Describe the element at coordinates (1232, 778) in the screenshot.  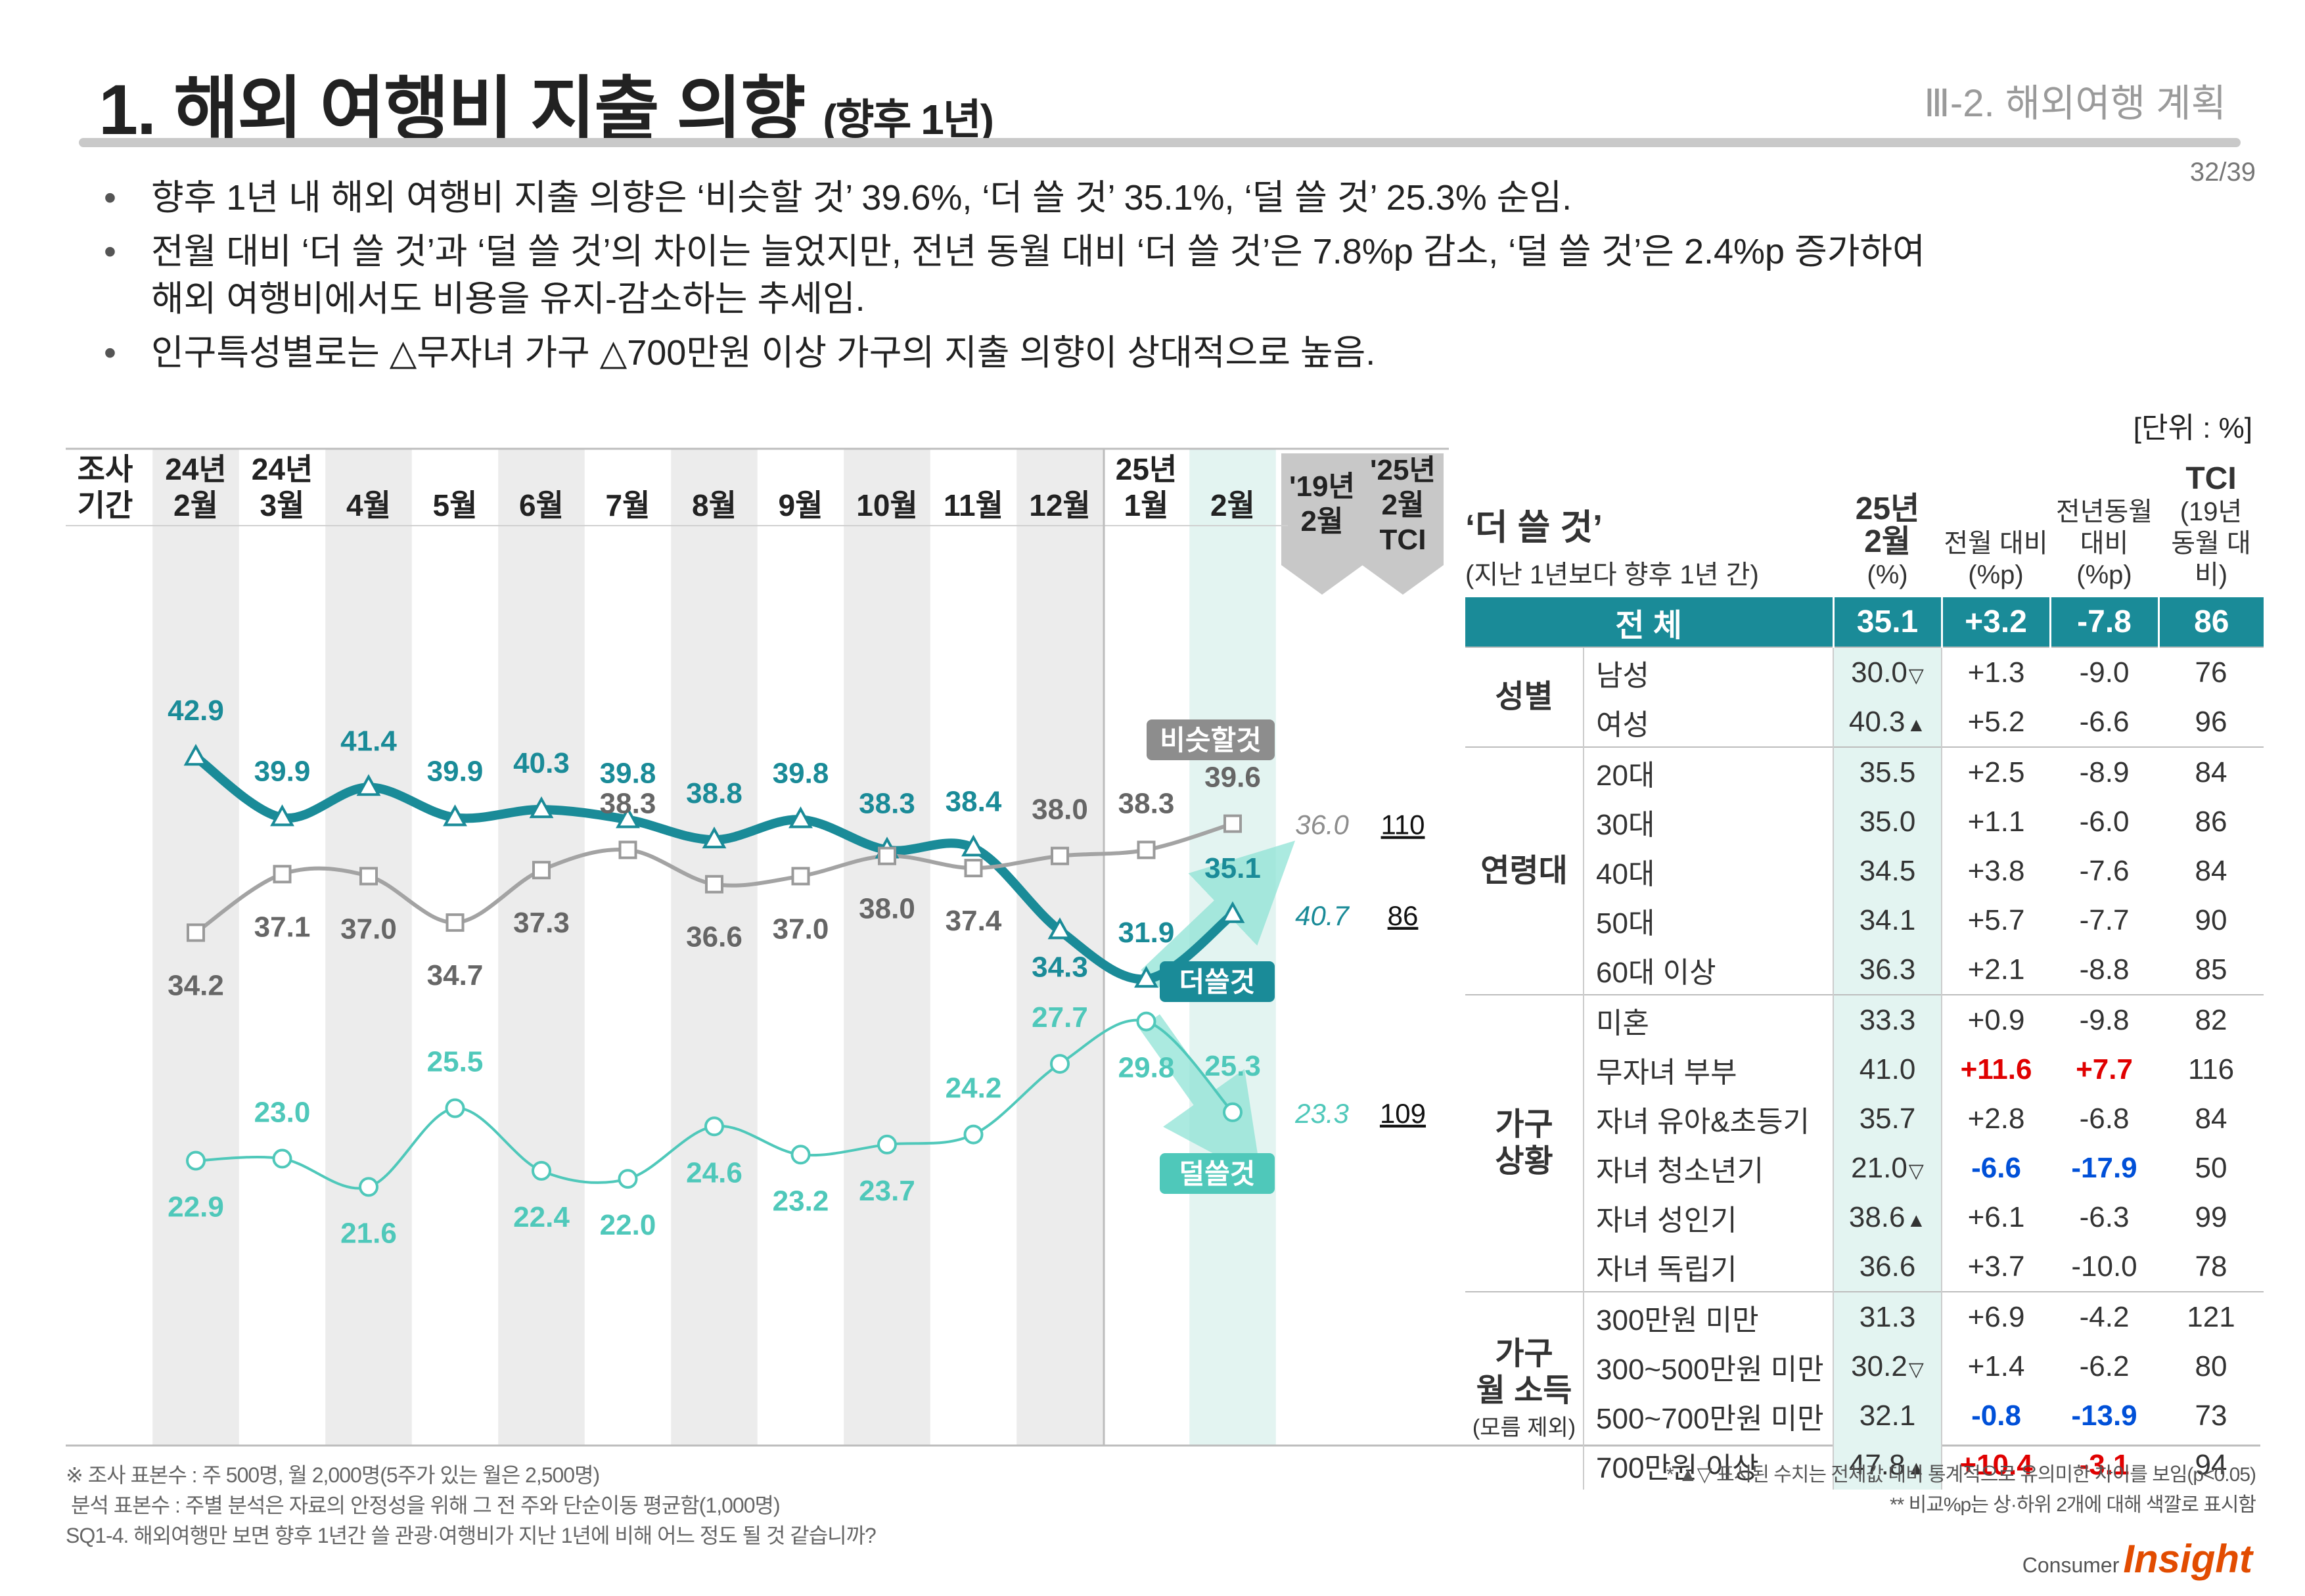
I see `data-label: 39.6` at that location.